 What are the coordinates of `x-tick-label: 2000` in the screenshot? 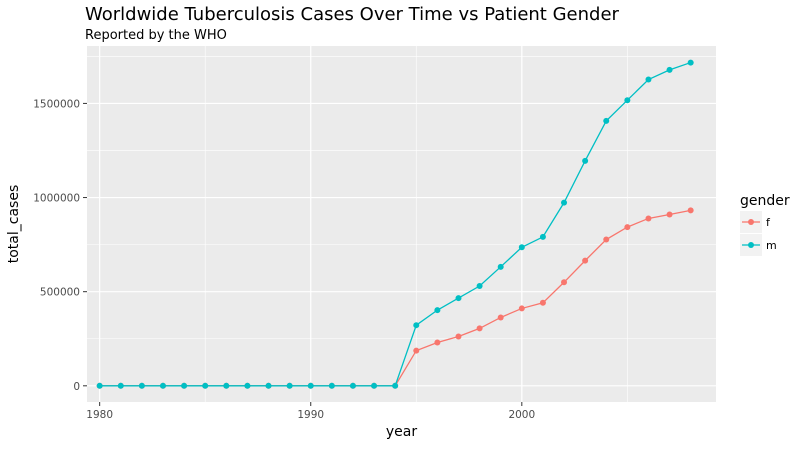 It's located at (521, 415).